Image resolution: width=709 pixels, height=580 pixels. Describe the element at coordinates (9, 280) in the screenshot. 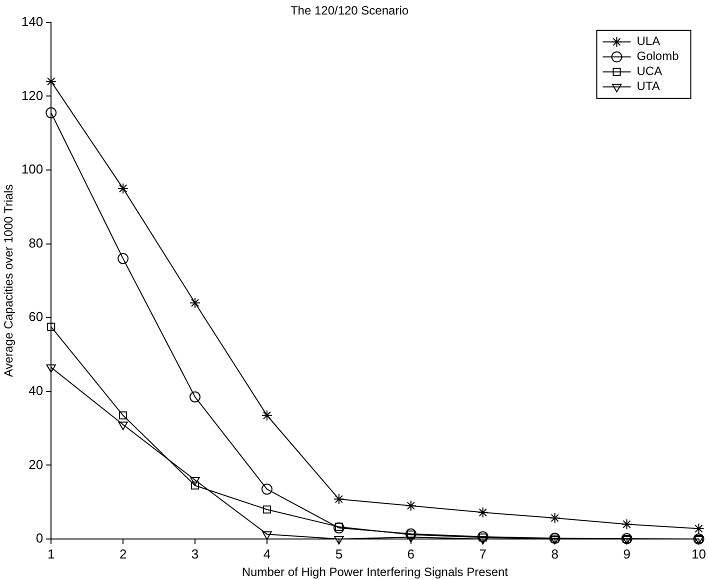

I see `y-axis-title: Average Capacities over 1000 Trials` at that location.